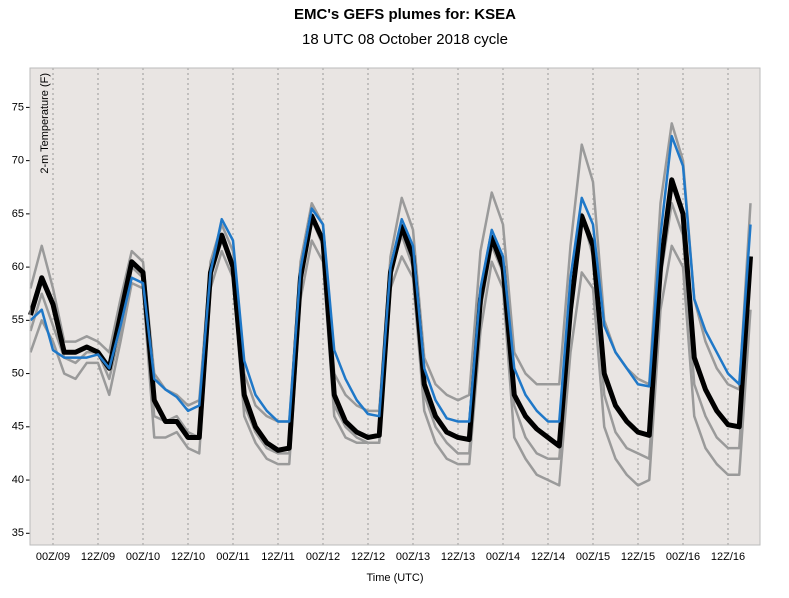 The height and width of the screenshot is (598, 789). I want to click on y-tick-label: 70, so click(18, 161).